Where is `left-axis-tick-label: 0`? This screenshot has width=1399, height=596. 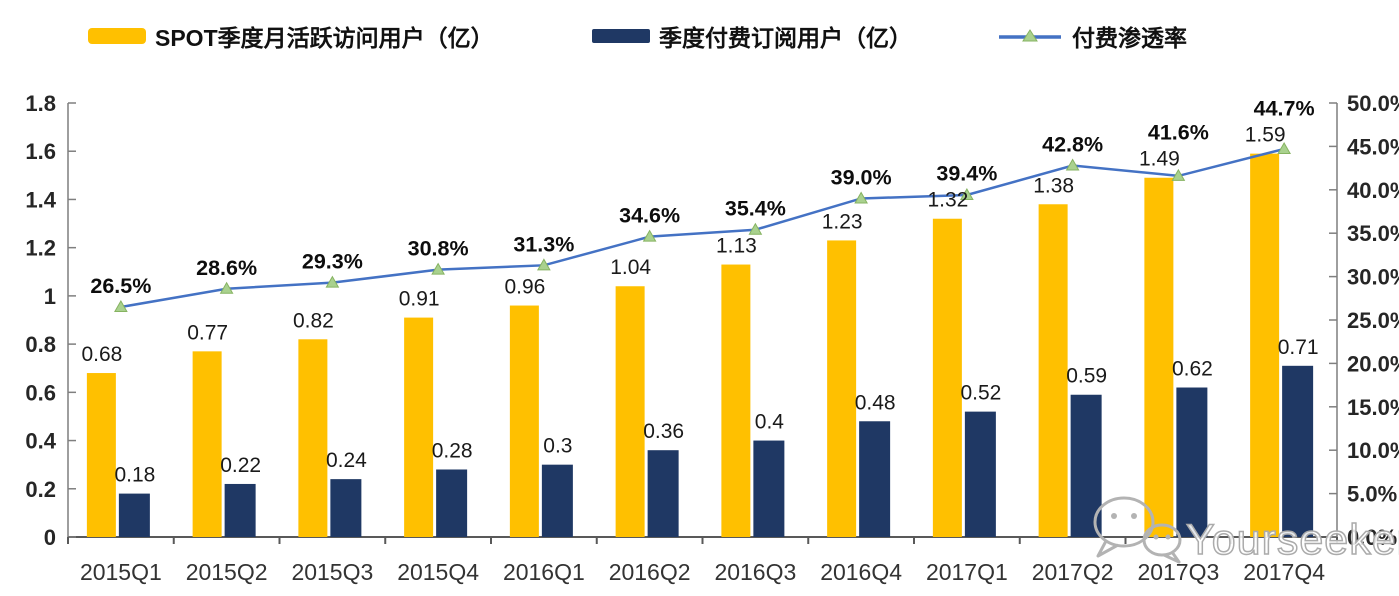 left-axis-tick-label: 0 is located at coordinates (50, 537).